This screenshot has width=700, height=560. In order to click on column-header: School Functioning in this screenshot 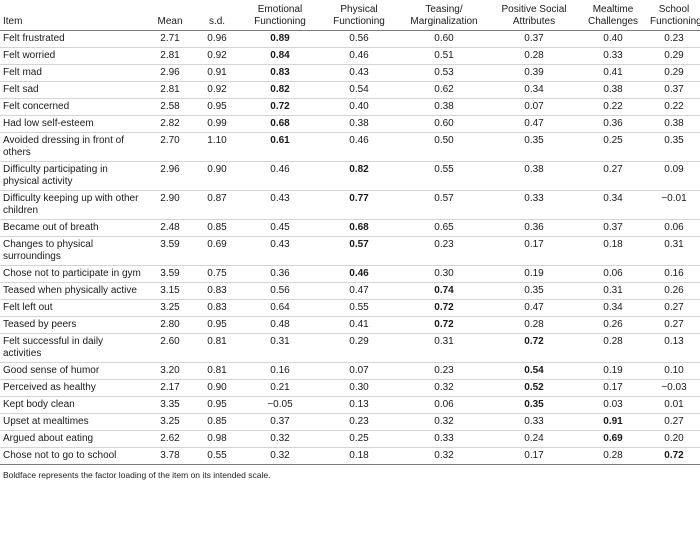, I will do `click(675, 15)`.